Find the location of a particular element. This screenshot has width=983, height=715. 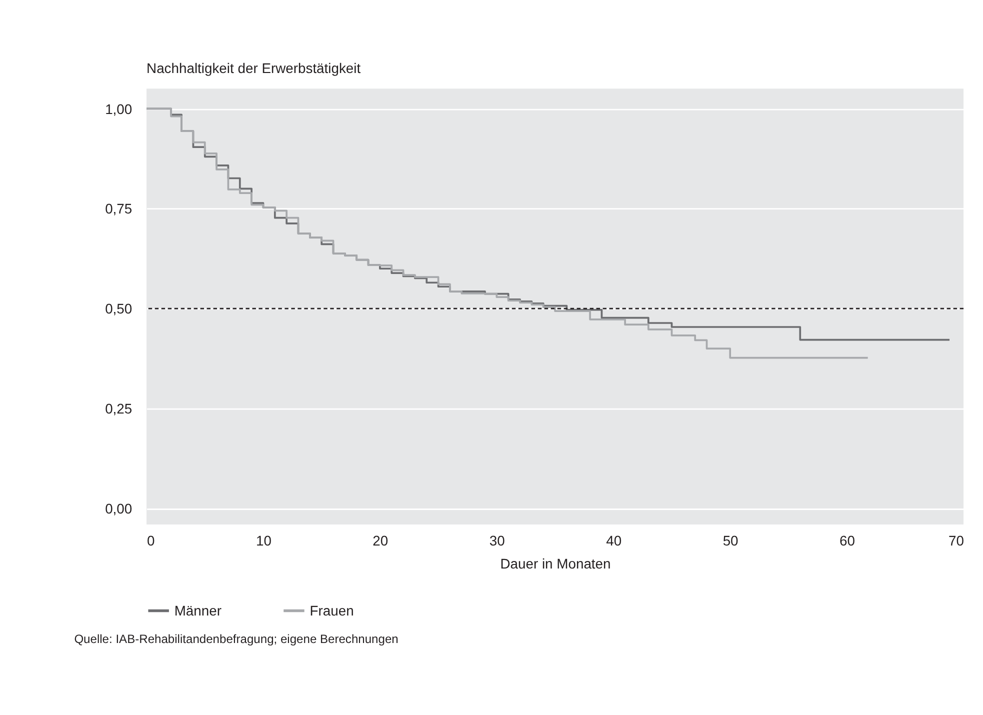

y-tick-label: 0,50 is located at coordinates (118, 308).